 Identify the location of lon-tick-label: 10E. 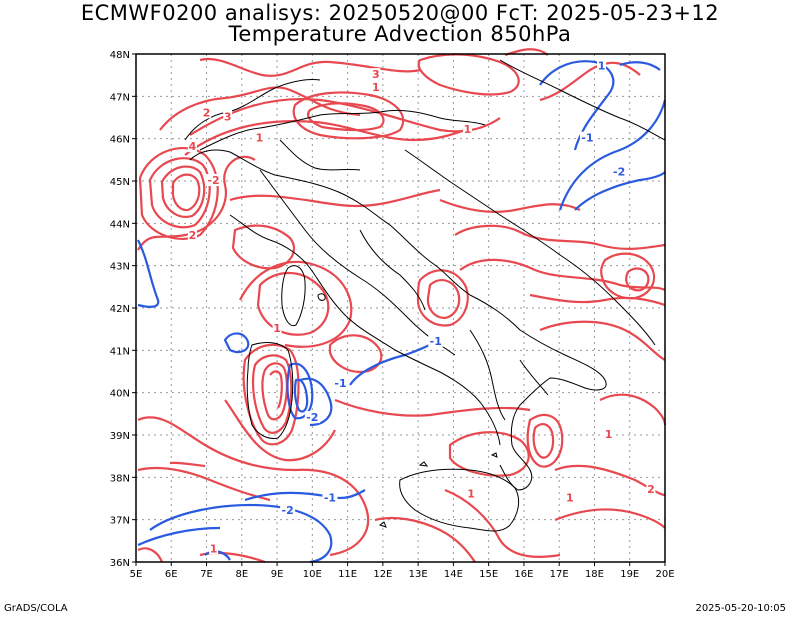
(312, 574).